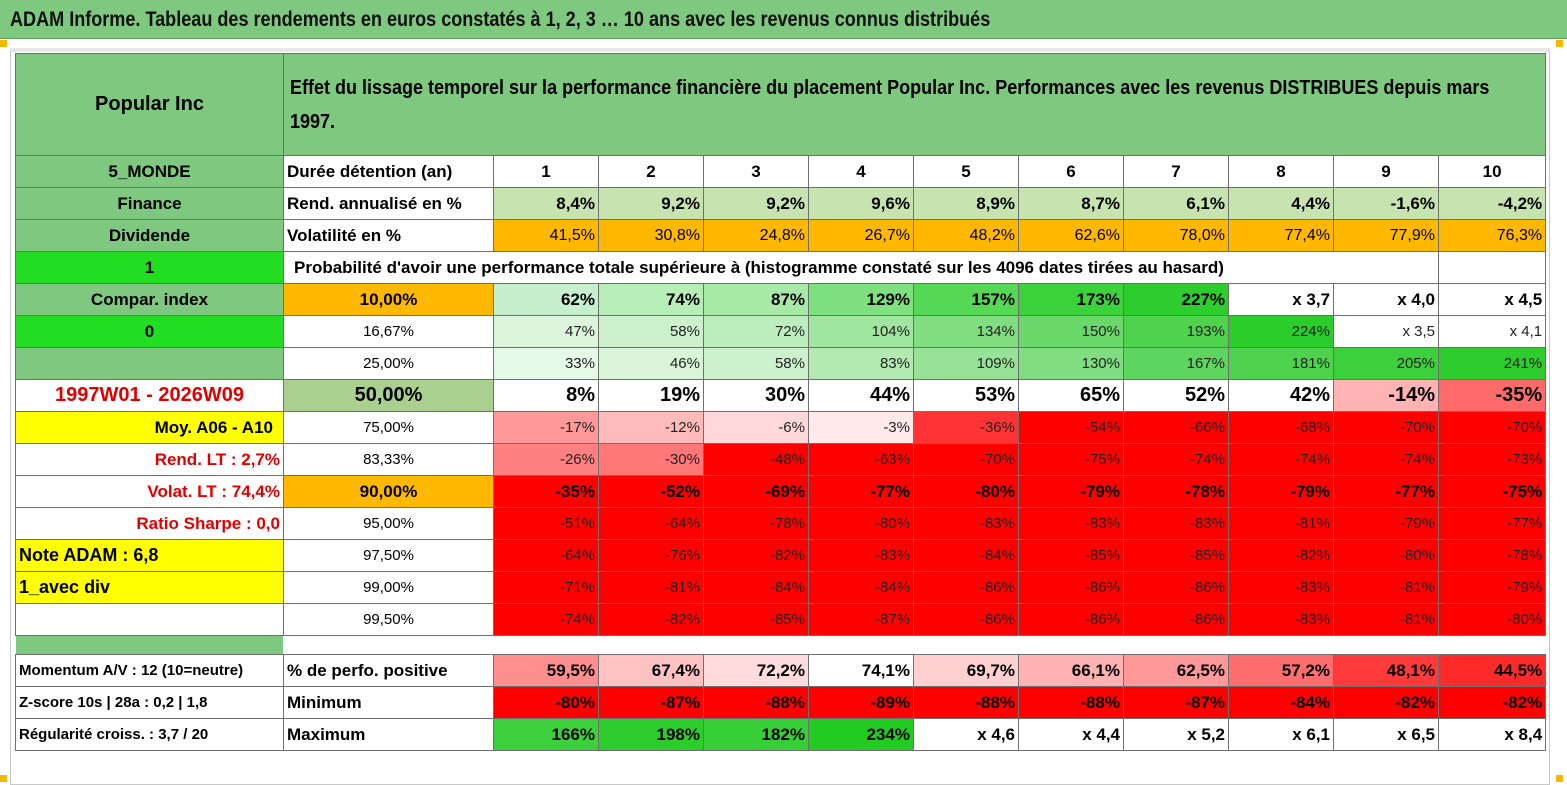  Describe the element at coordinates (651, 395) in the screenshot. I see `value-cell: 19%` at that location.